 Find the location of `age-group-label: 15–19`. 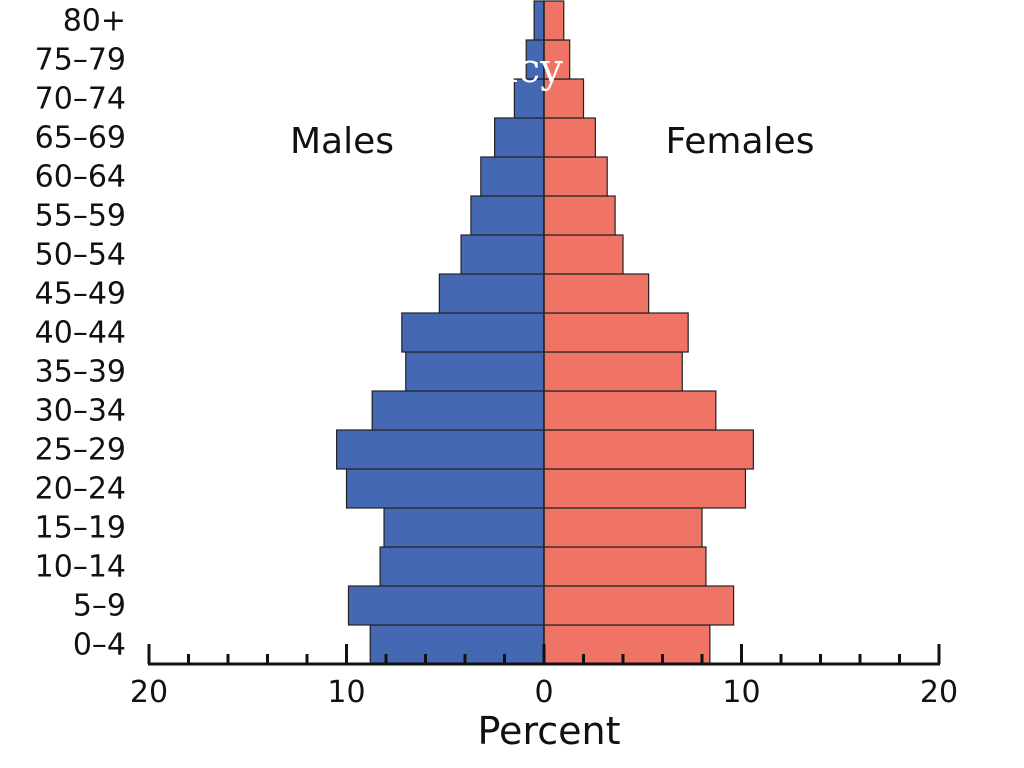

age-group-label: 15–19 is located at coordinates (80, 528).